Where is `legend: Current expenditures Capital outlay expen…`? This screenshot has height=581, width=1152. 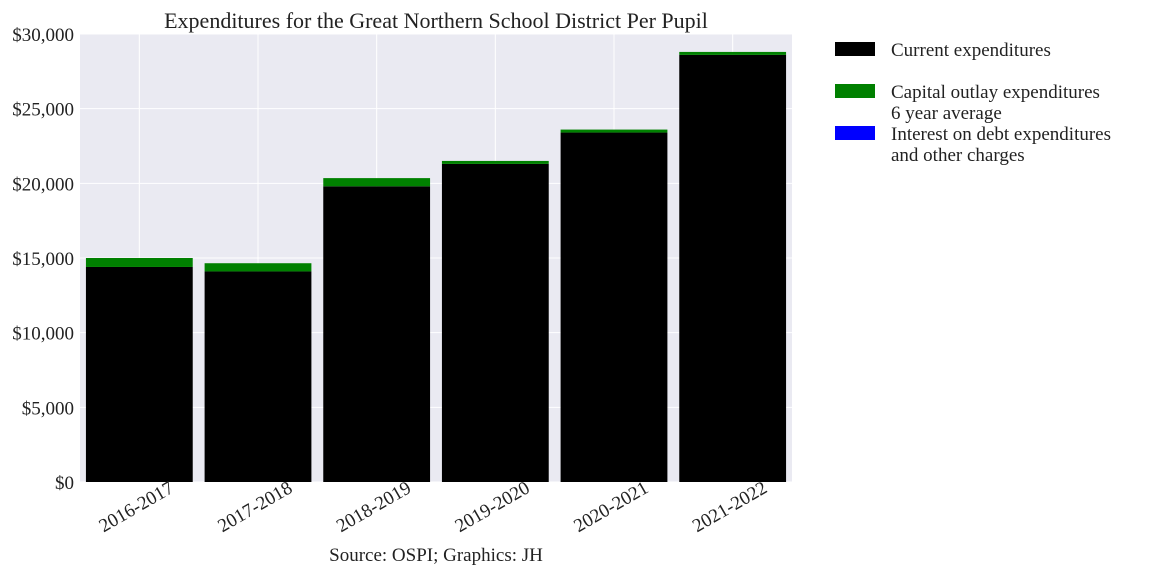
legend: Current expenditures Capital outlay expen… is located at coordinates (973, 103).